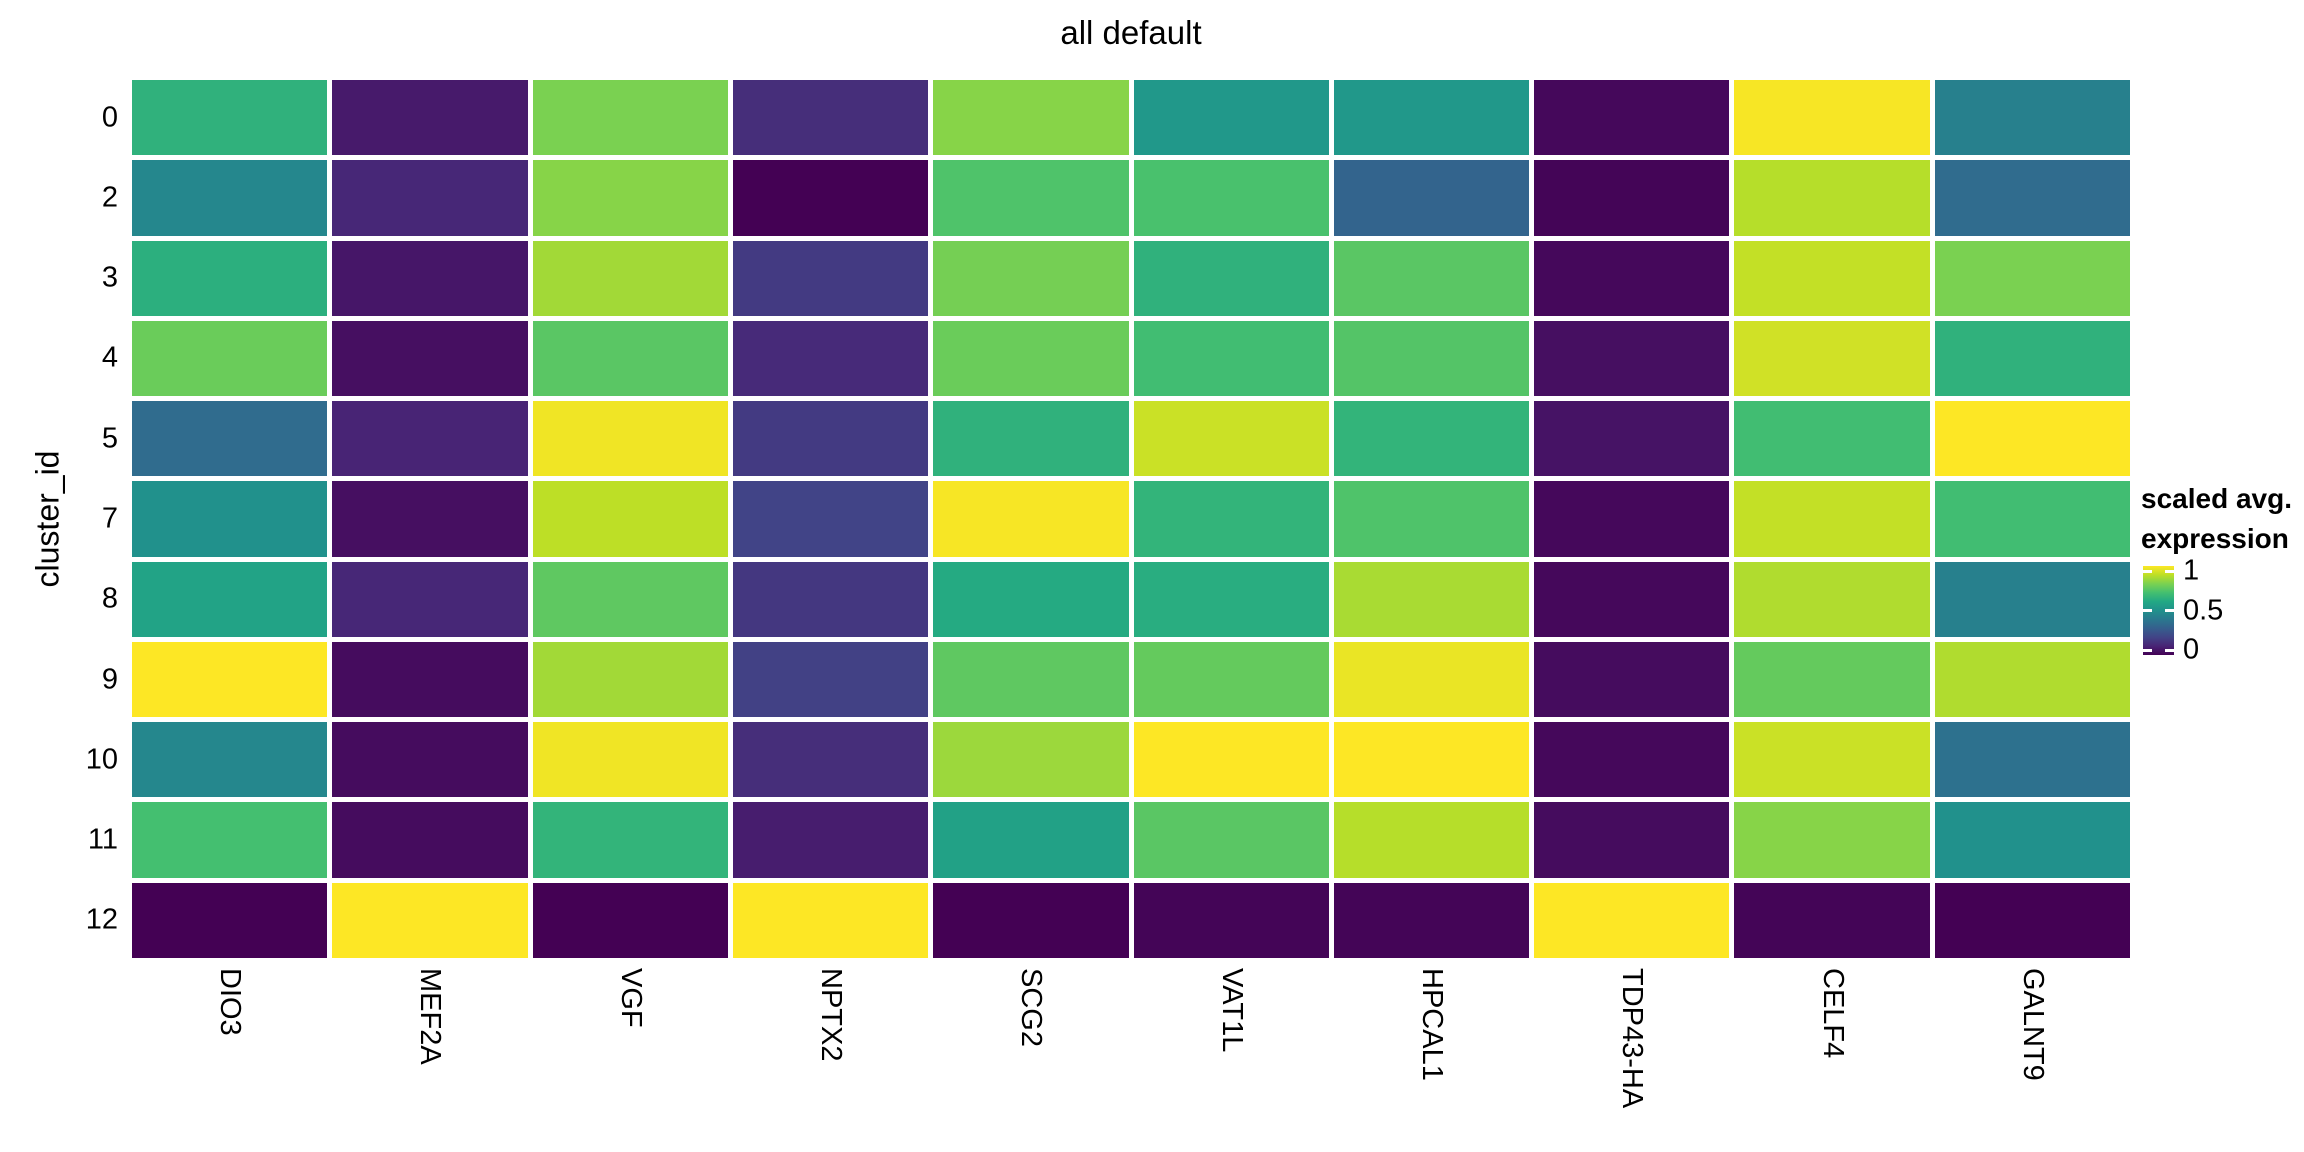  I want to click on legend-title-line1: scaled avg., so click(2216, 498).